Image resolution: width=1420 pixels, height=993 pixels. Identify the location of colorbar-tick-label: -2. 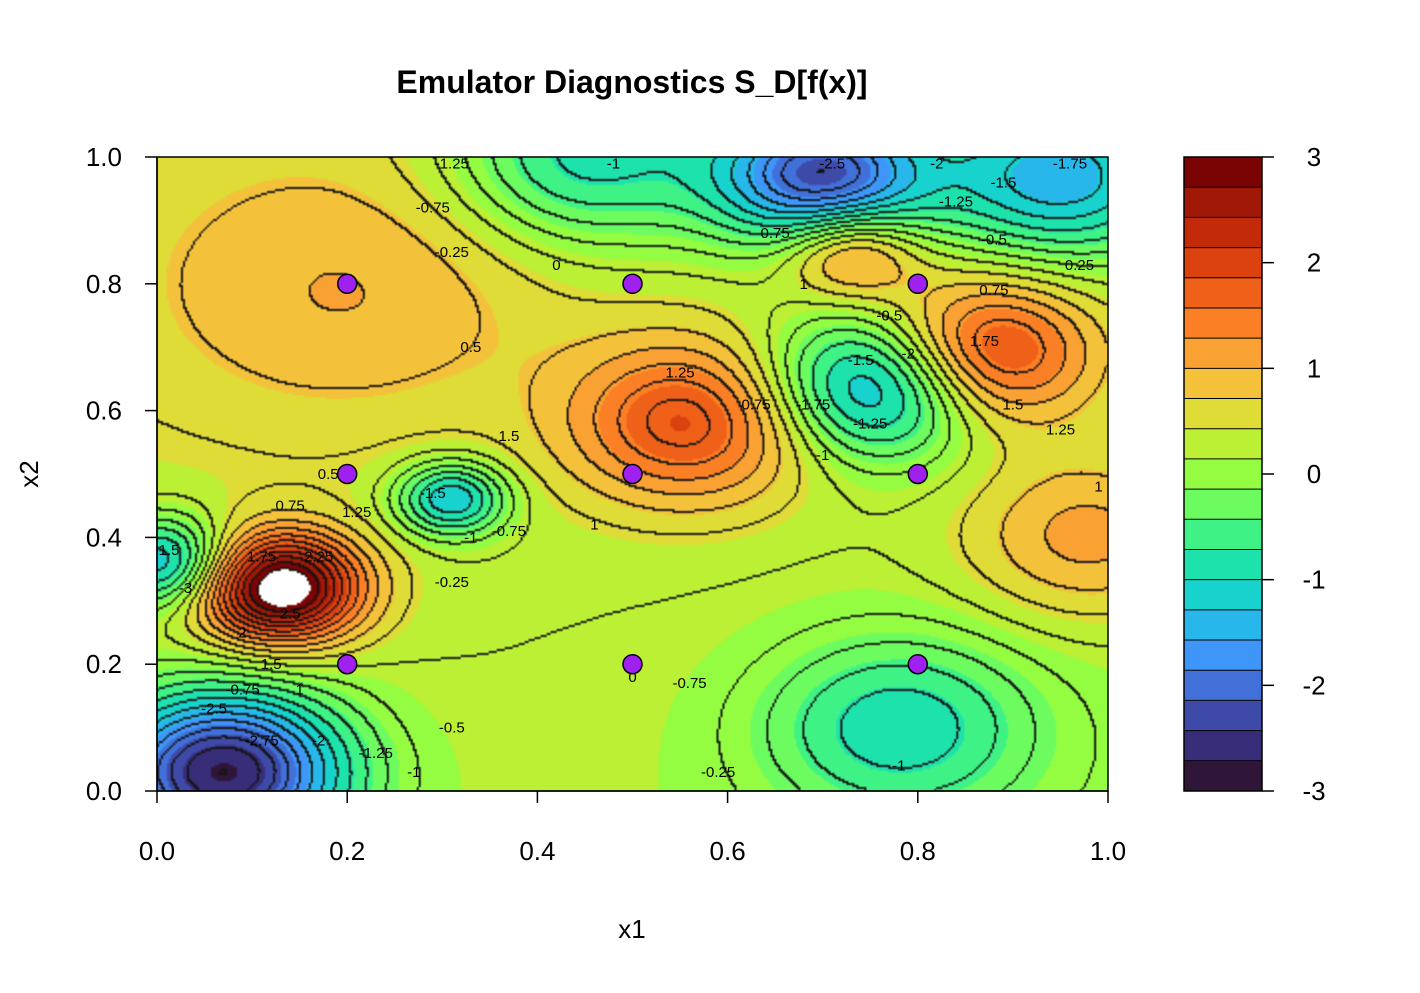
(1313, 685).